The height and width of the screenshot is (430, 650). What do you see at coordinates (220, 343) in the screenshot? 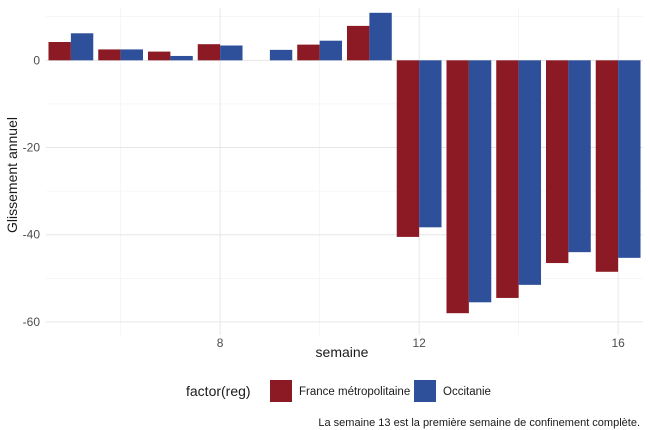
I see `x-tick-label: 8` at bounding box center [220, 343].